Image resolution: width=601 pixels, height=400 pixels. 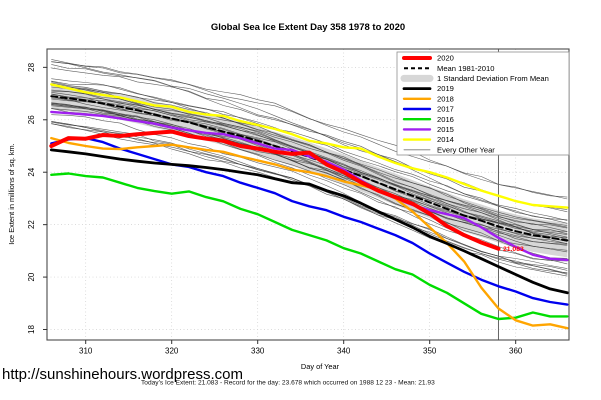 What do you see at coordinates (445, 98) in the screenshot?
I see `legend-label-2018: 2018` at bounding box center [445, 98].